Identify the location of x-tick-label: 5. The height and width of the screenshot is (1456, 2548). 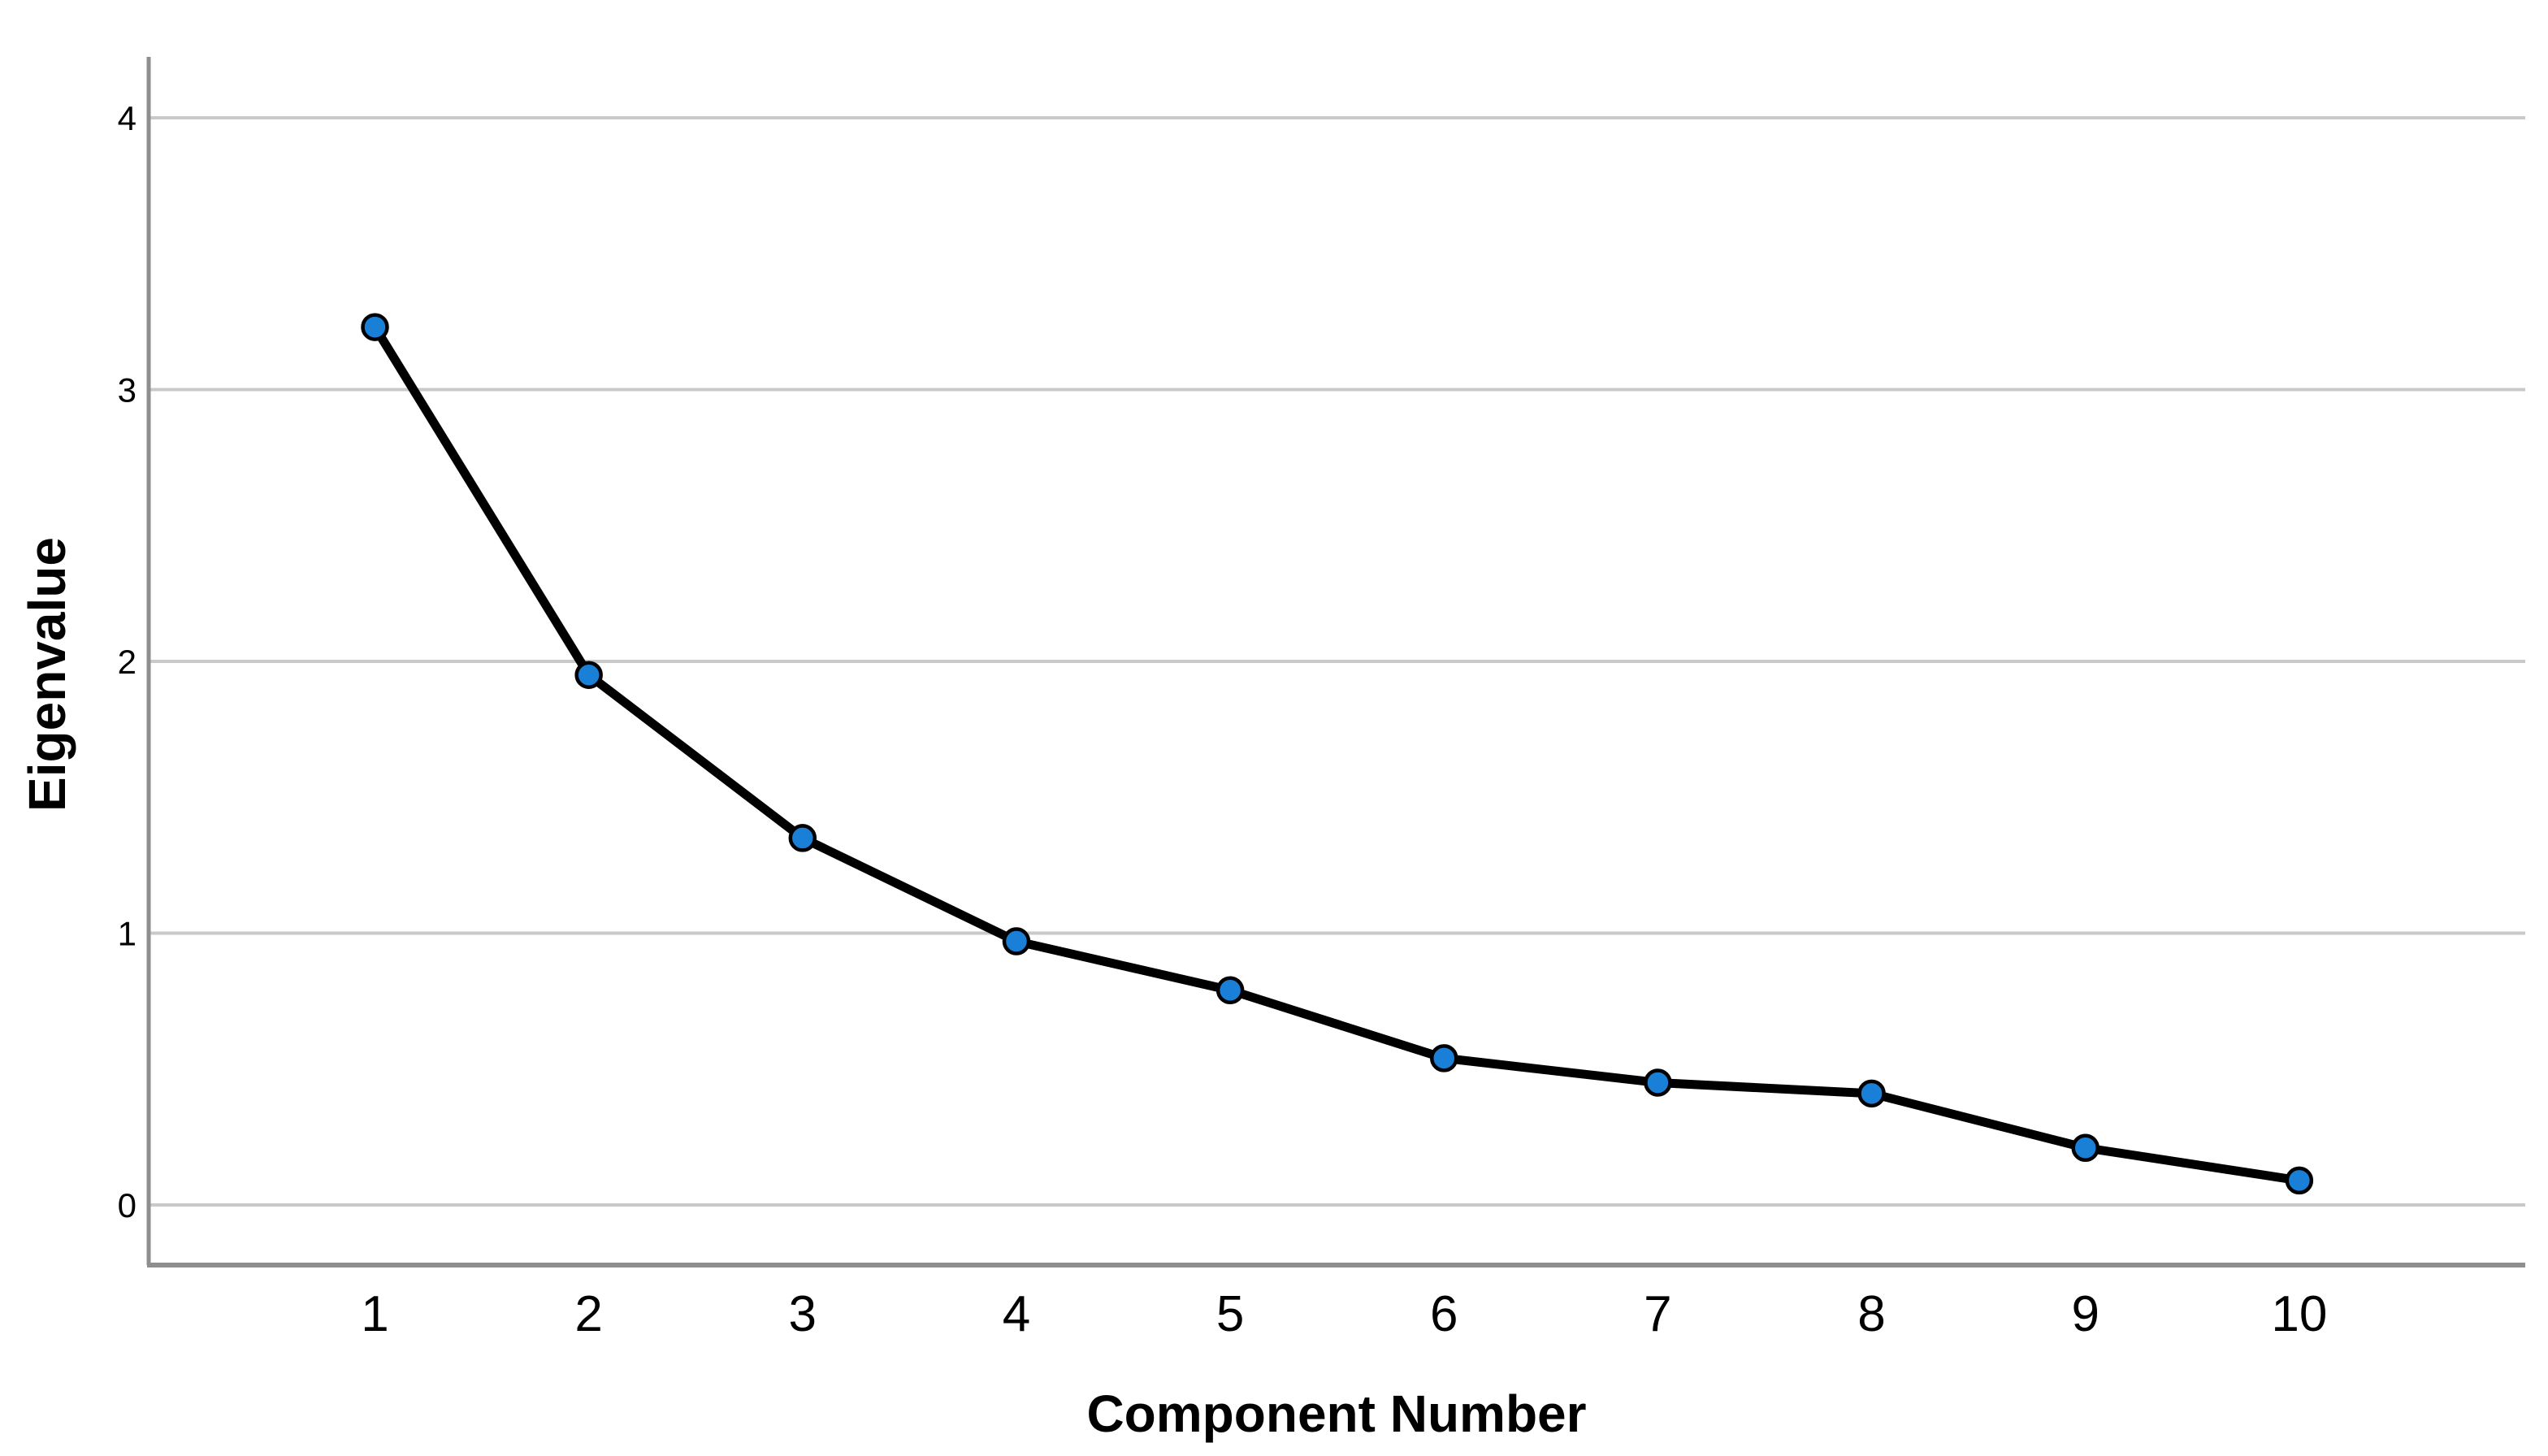
(1230, 1314).